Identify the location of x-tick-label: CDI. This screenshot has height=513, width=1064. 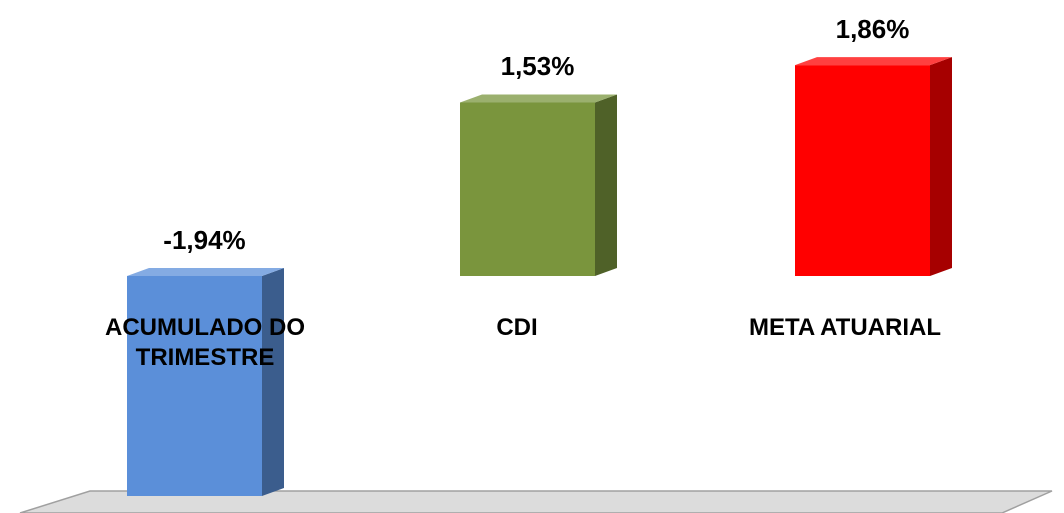
(517, 327).